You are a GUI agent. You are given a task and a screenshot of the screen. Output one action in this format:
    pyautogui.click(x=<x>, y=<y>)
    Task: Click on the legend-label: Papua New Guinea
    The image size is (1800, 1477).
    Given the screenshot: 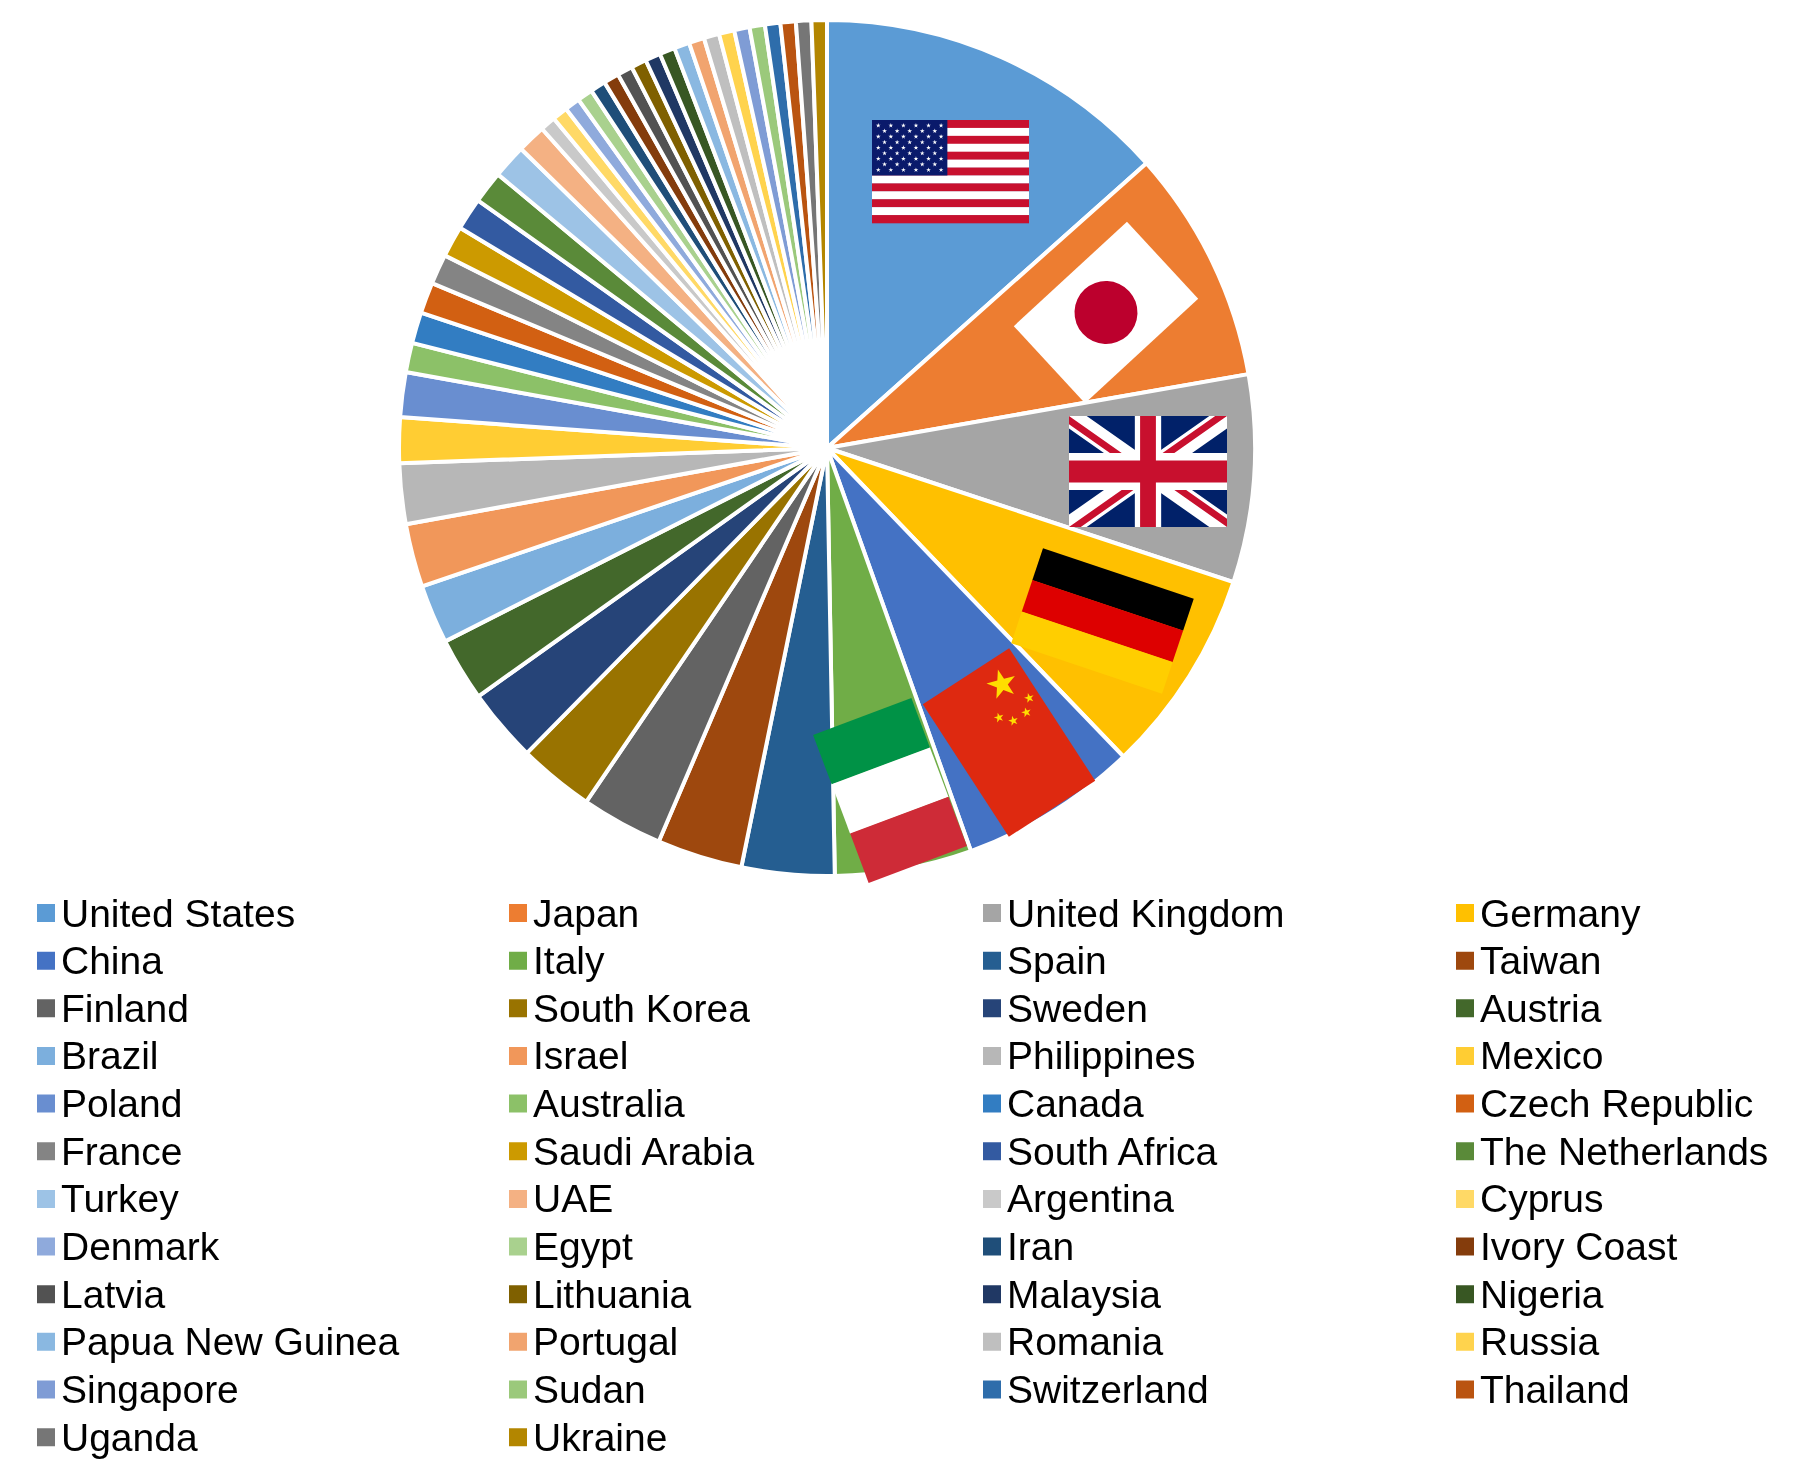 What is the action you would take?
    pyautogui.click(x=230, y=1342)
    